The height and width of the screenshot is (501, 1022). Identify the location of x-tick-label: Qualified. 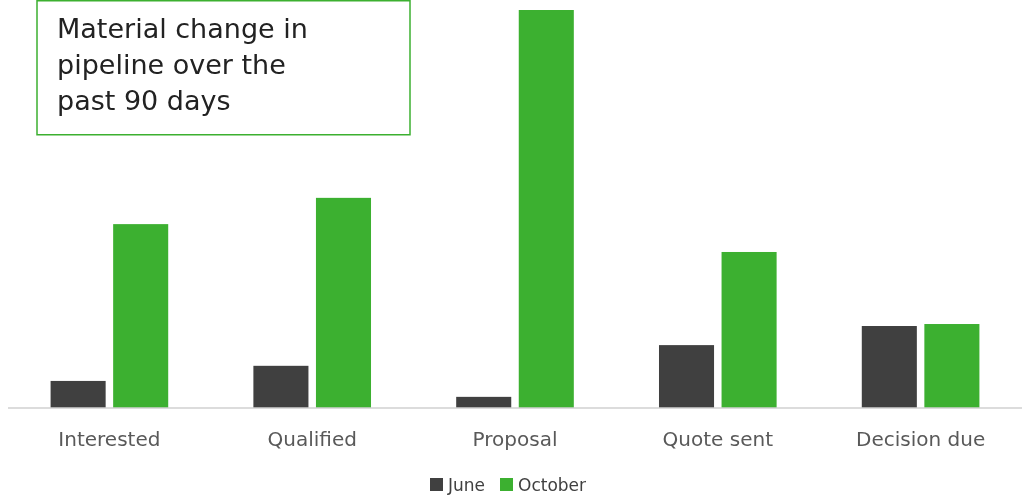
(312, 439).